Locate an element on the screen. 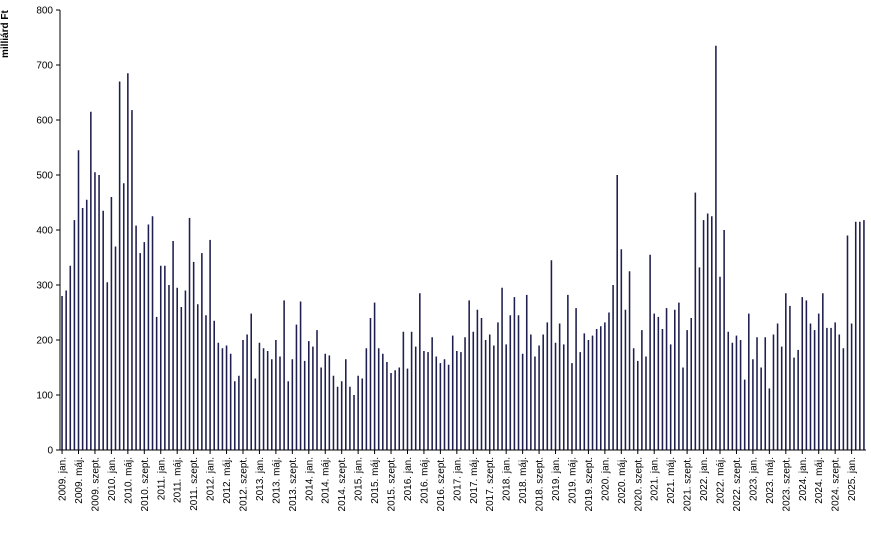 The image size is (871, 543). x-tick-label: 2011. máj. is located at coordinates (178, 480).